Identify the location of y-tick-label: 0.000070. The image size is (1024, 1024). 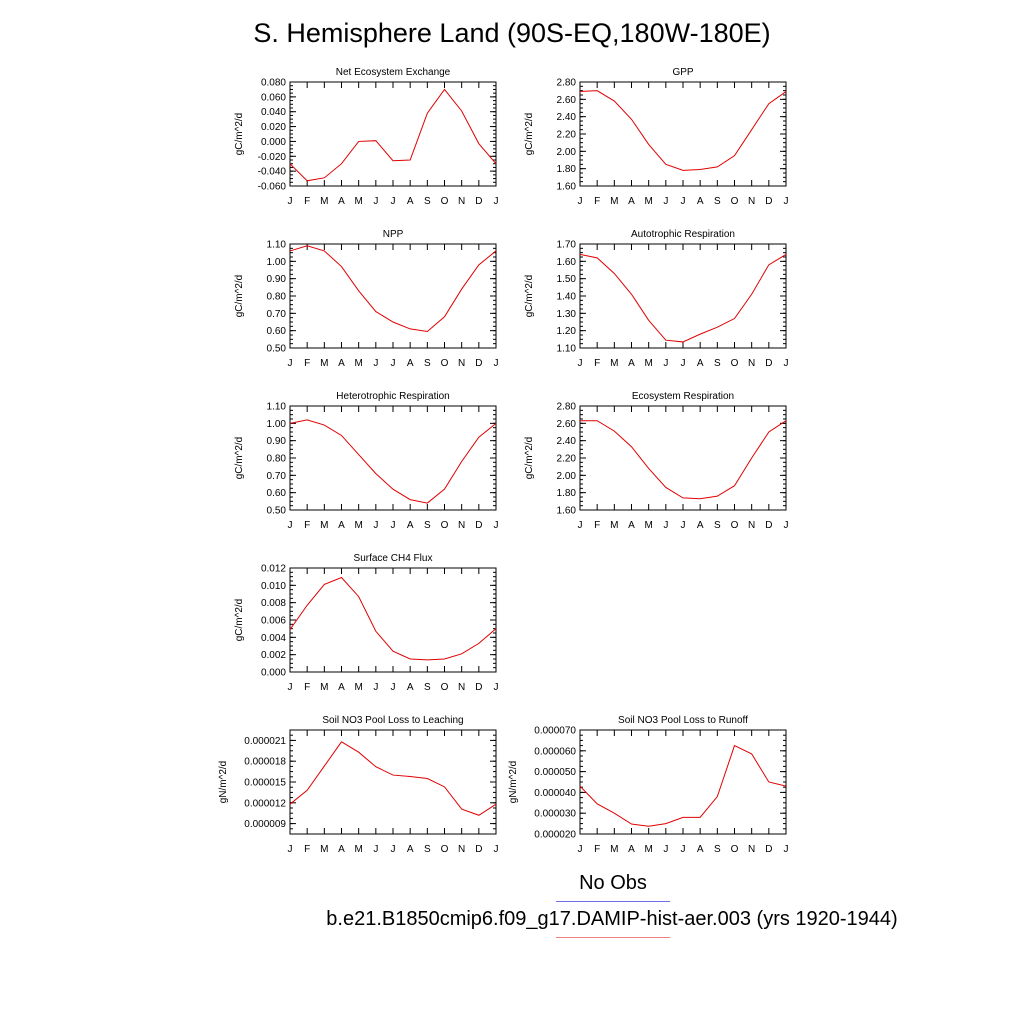
(555, 731).